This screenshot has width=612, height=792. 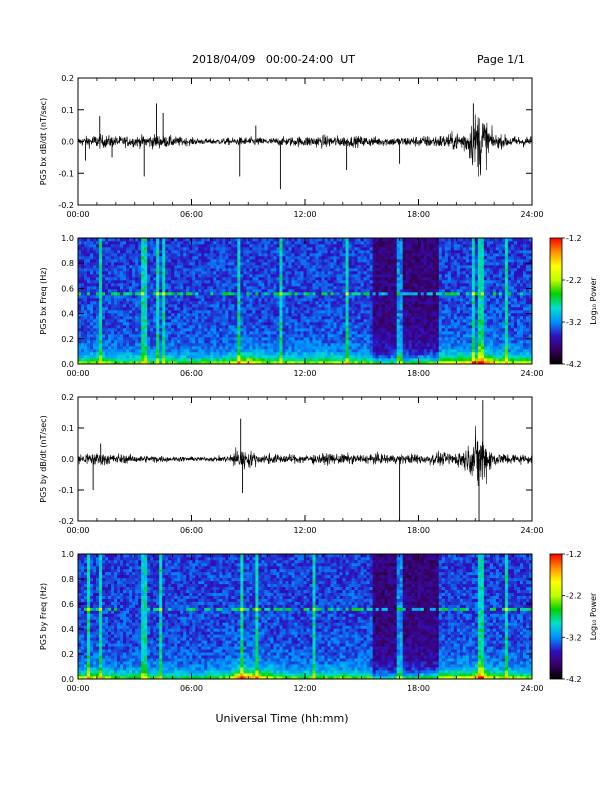 I want to click on x-tick-label-0-2: 12:00, so click(x=304, y=214).